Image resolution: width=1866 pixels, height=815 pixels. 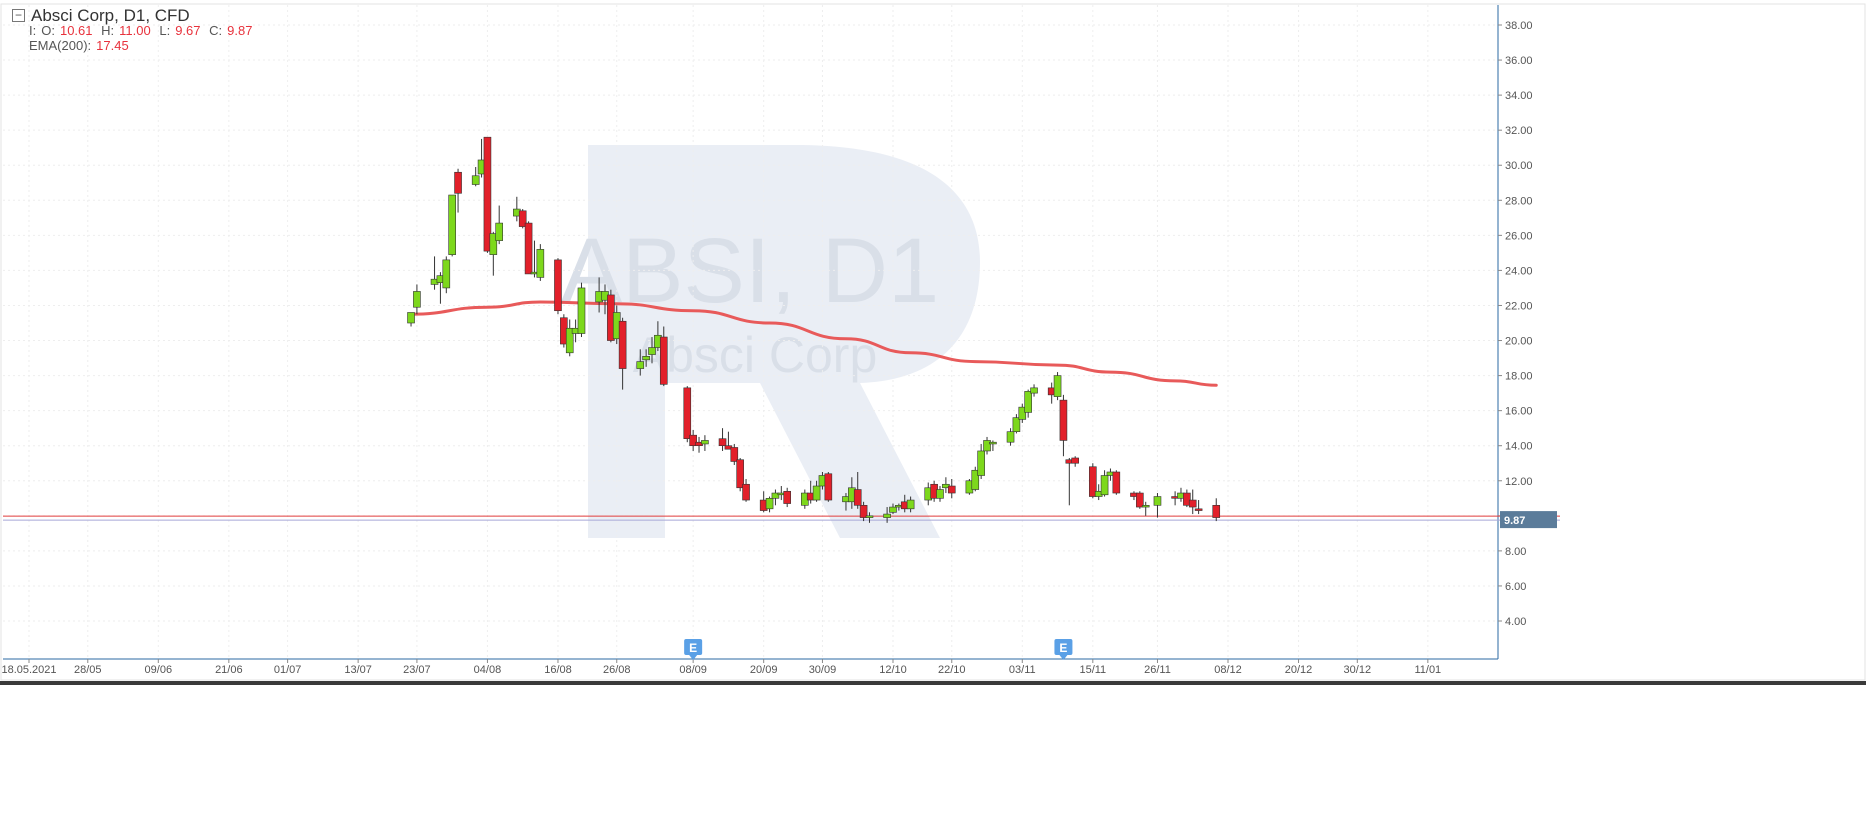 What do you see at coordinates (1358, 670) in the screenshot?
I see `x-tick-label: 30/12` at bounding box center [1358, 670].